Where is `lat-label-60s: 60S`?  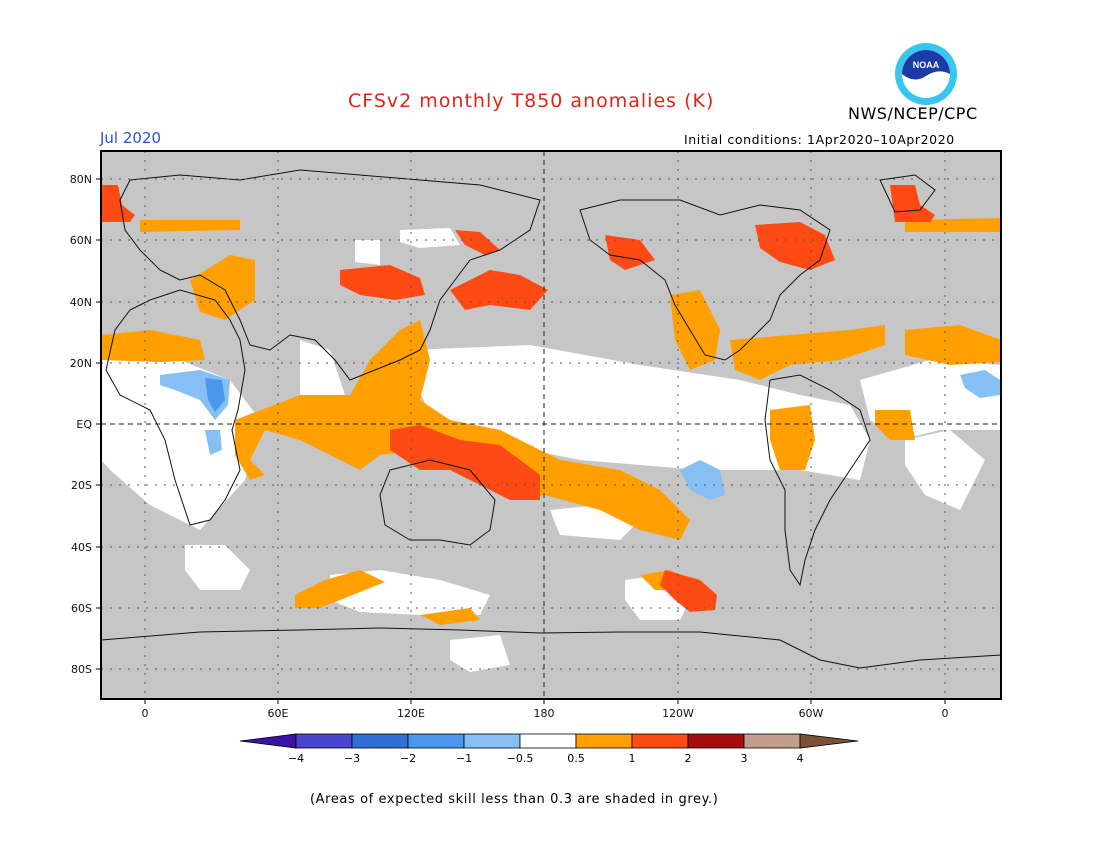
lat-label-60s: 60S is located at coordinates (81, 608).